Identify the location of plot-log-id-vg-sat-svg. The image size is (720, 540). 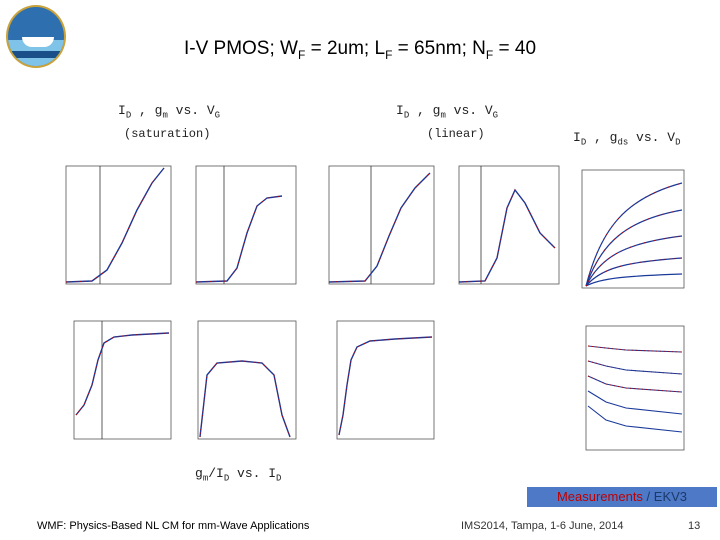
(122, 380).